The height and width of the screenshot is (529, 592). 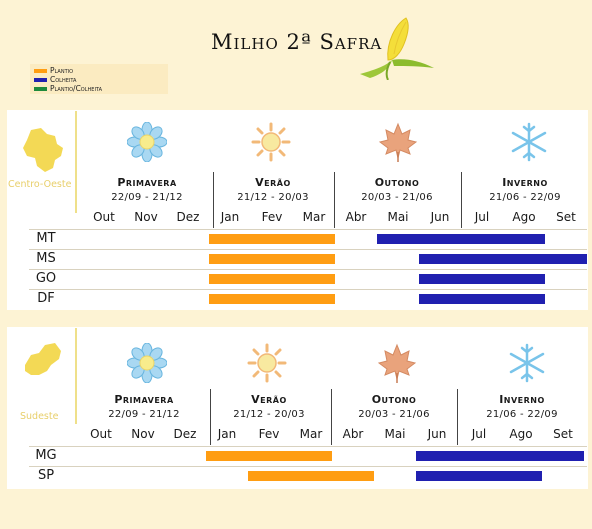 I want to click on state-label: MG, so click(x=46, y=455).